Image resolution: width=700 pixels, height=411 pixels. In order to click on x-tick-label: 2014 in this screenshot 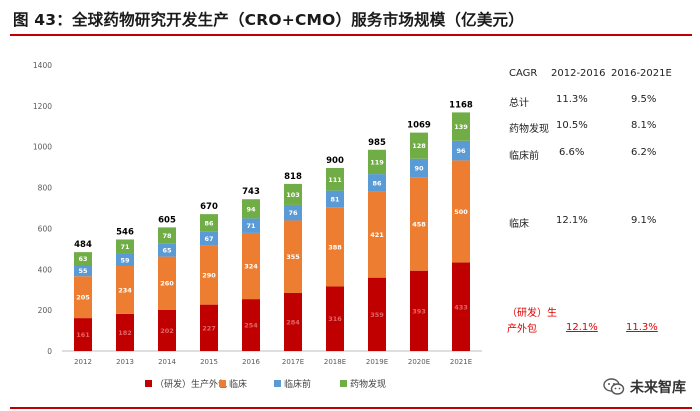, I will do `click(167, 362)`.